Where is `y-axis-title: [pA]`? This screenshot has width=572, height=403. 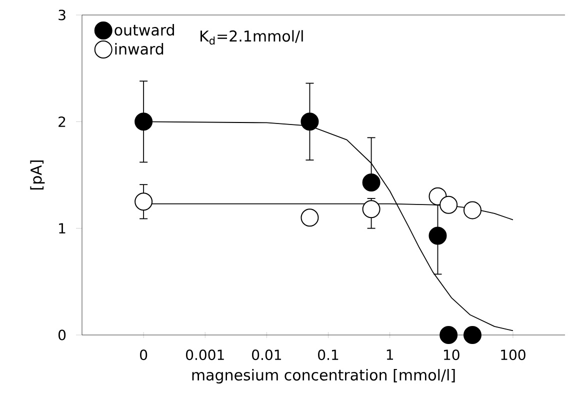
y-axis-title: [pA] is located at coordinates (37, 175).